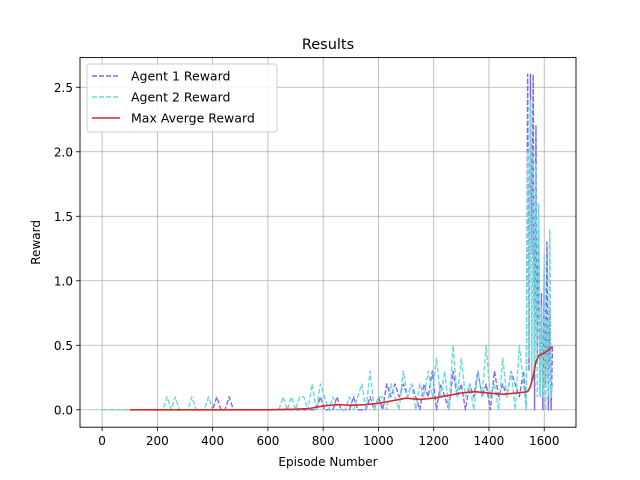 This screenshot has width=640, height=480. Describe the element at coordinates (327, 462) in the screenshot. I see `x-axis-label: Episode Number` at that location.